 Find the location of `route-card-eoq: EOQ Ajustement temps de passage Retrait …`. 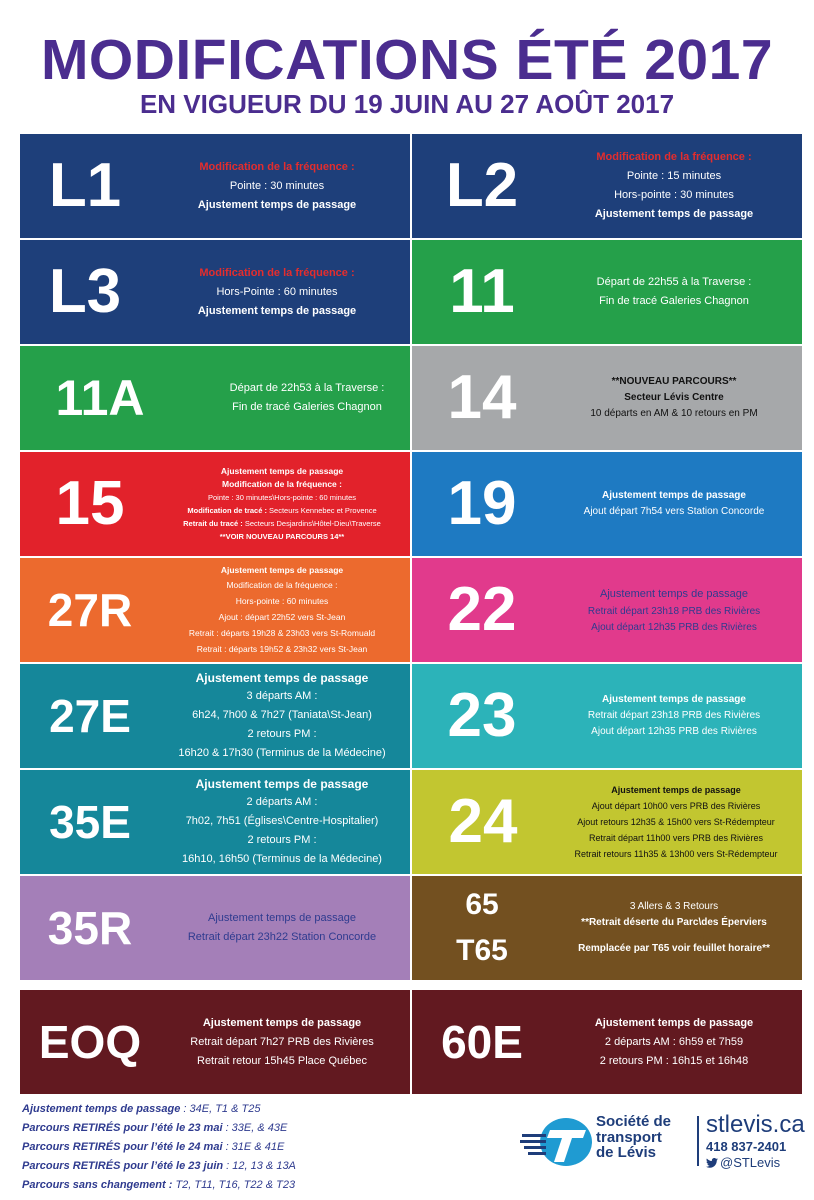

route-card-eoq: EOQ Ajustement temps de passage Retrait … is located at coordinates (215, 1042).